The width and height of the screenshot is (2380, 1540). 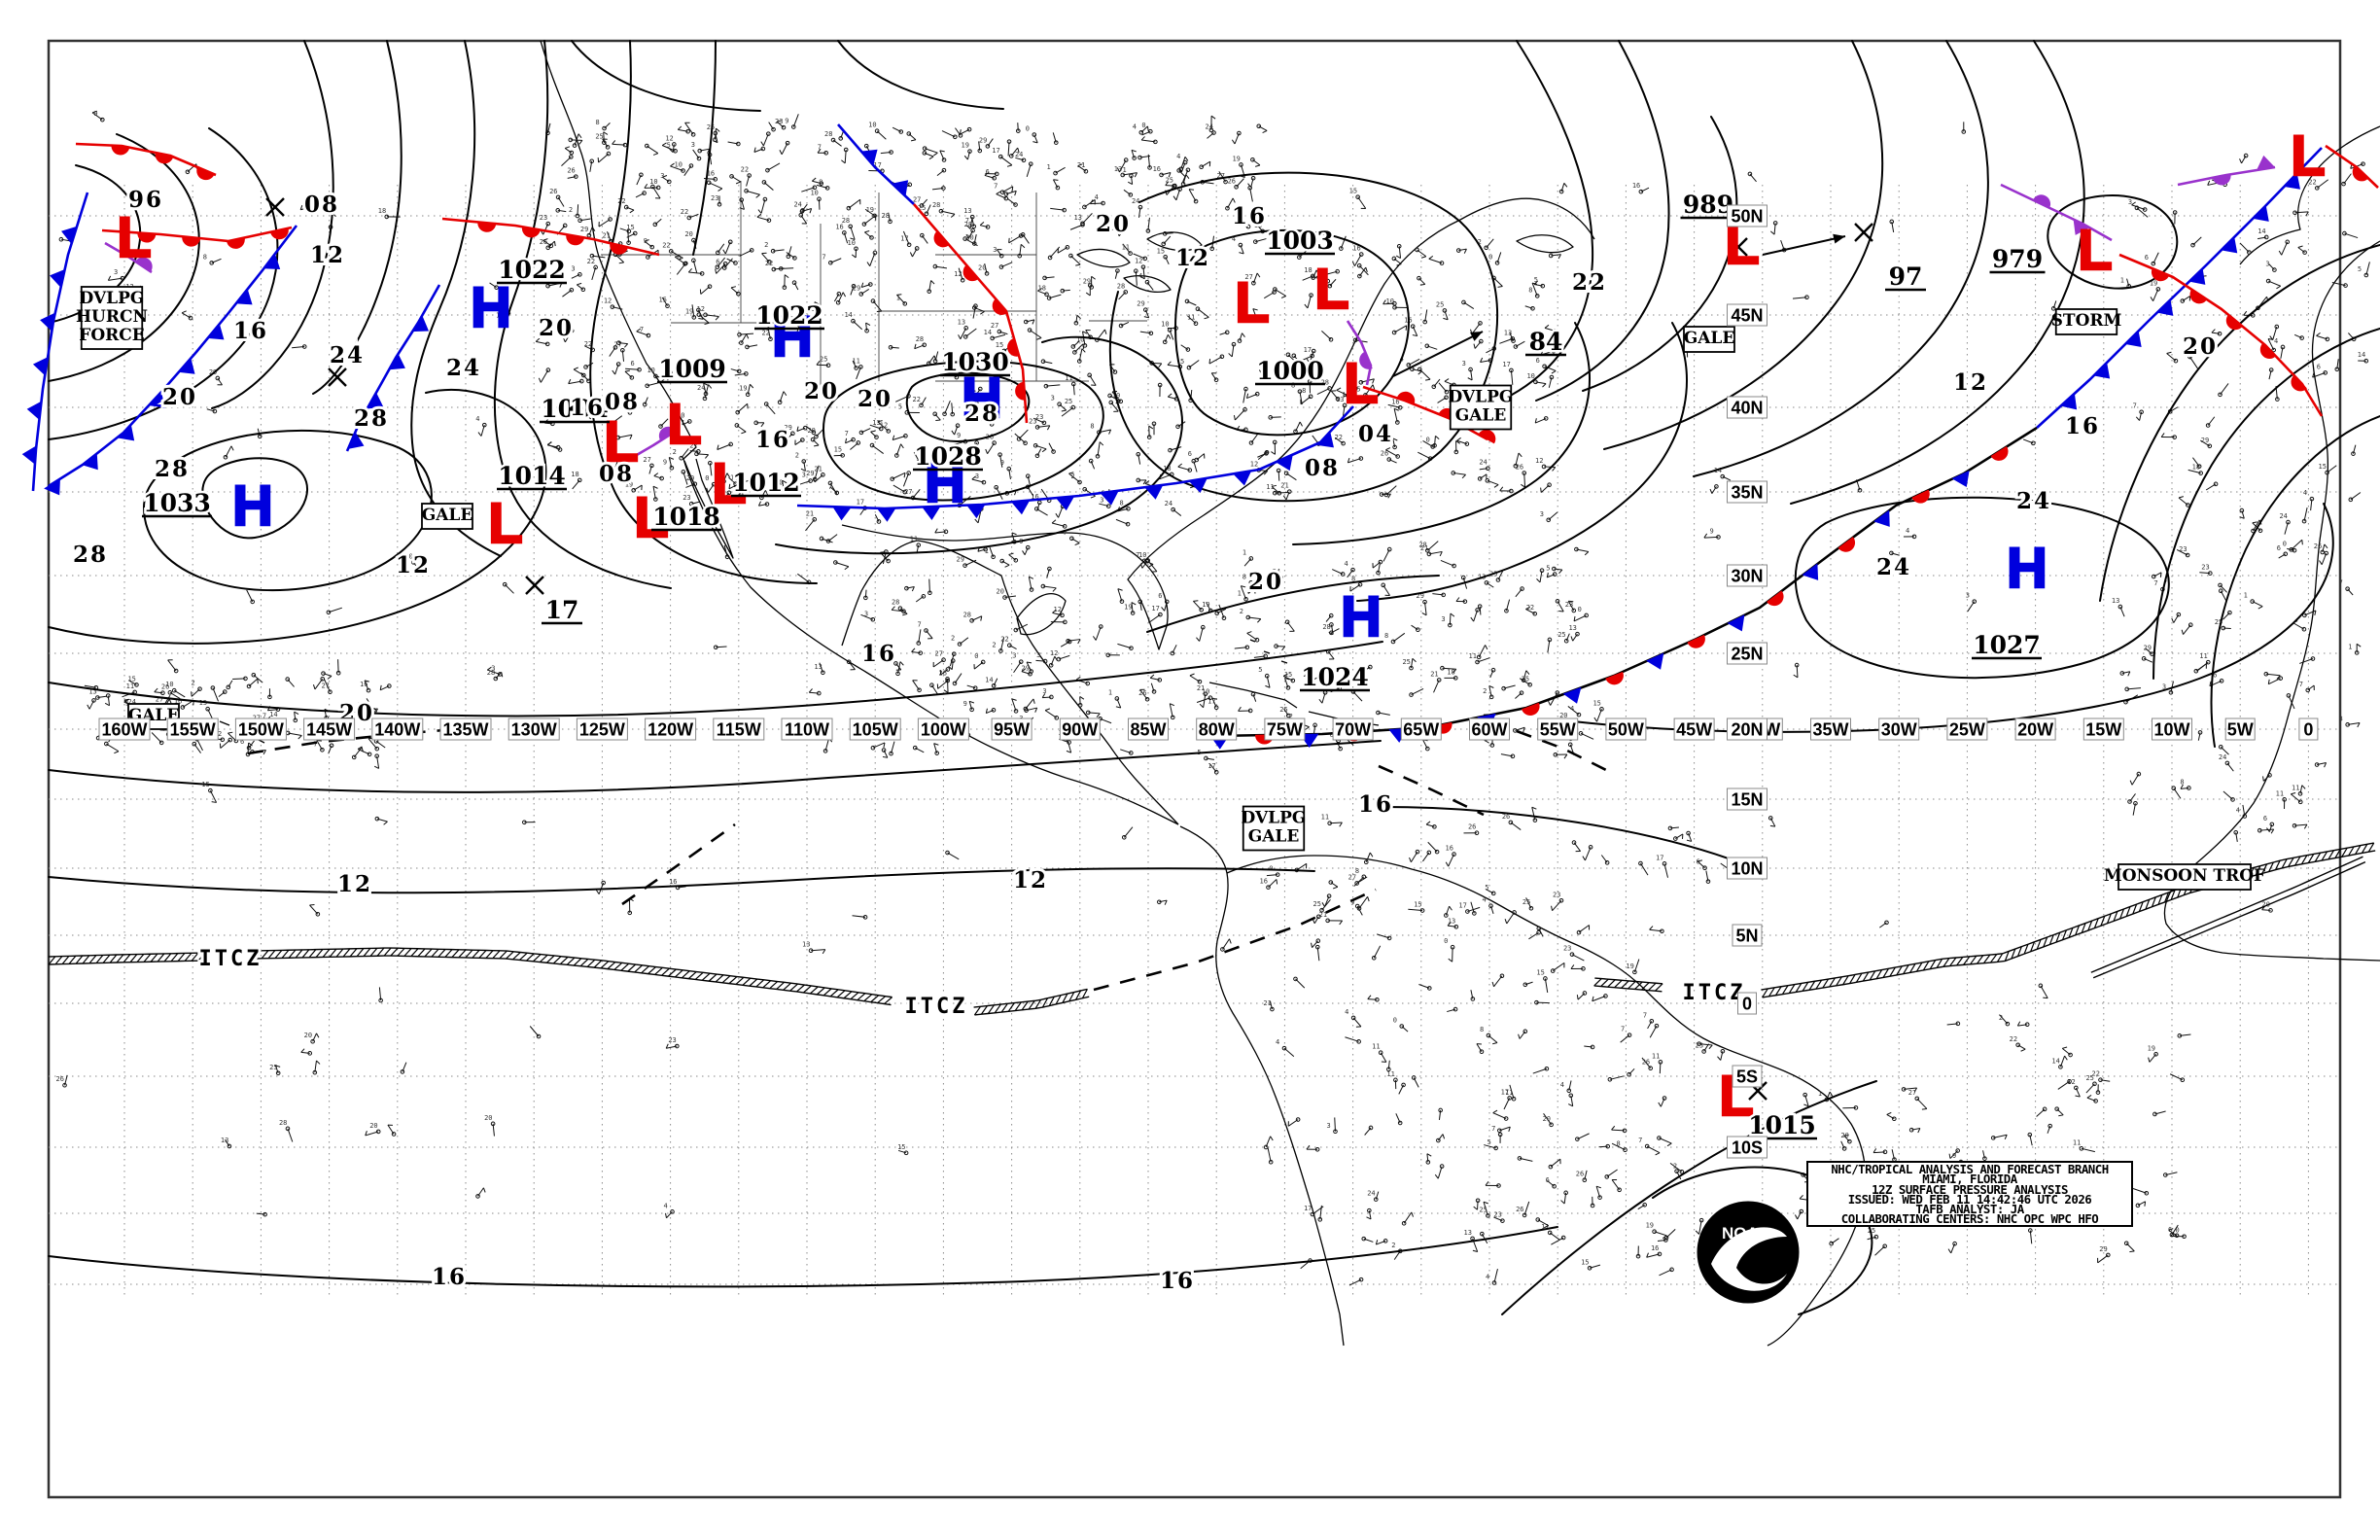 I want to click on station-value: 19, so click(x=743, y=389).